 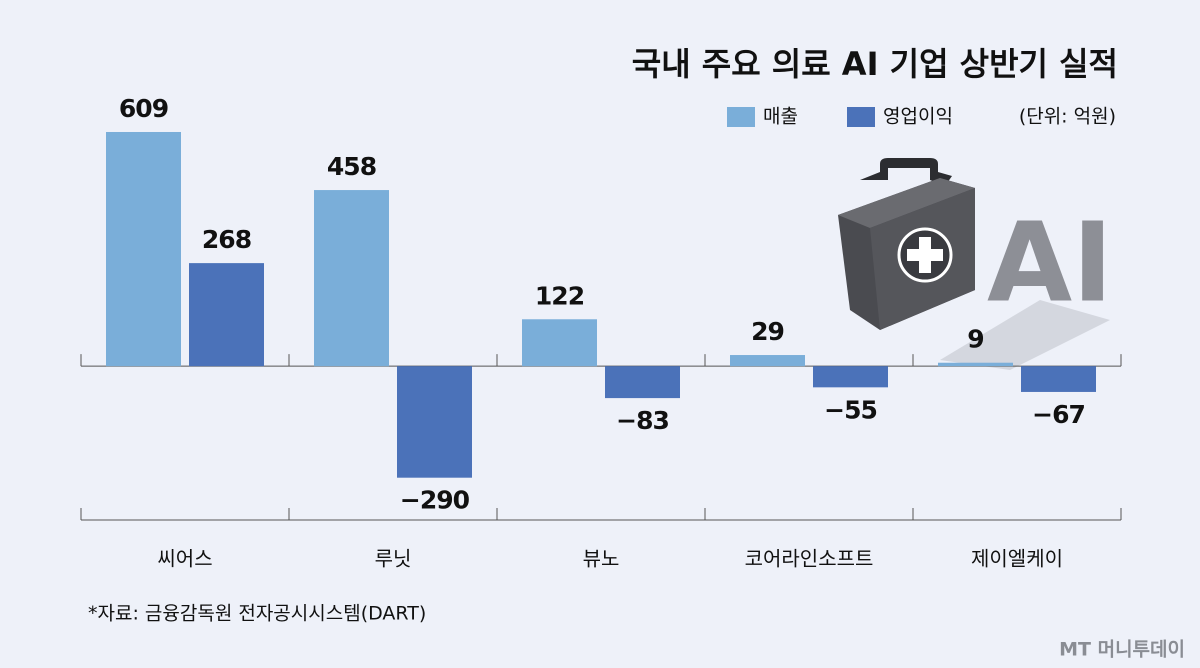 What do you see at coordinates (601, 559) in the screenshot?
I see `x-tick-label: 뷰노` at bounding box center [601, 559].